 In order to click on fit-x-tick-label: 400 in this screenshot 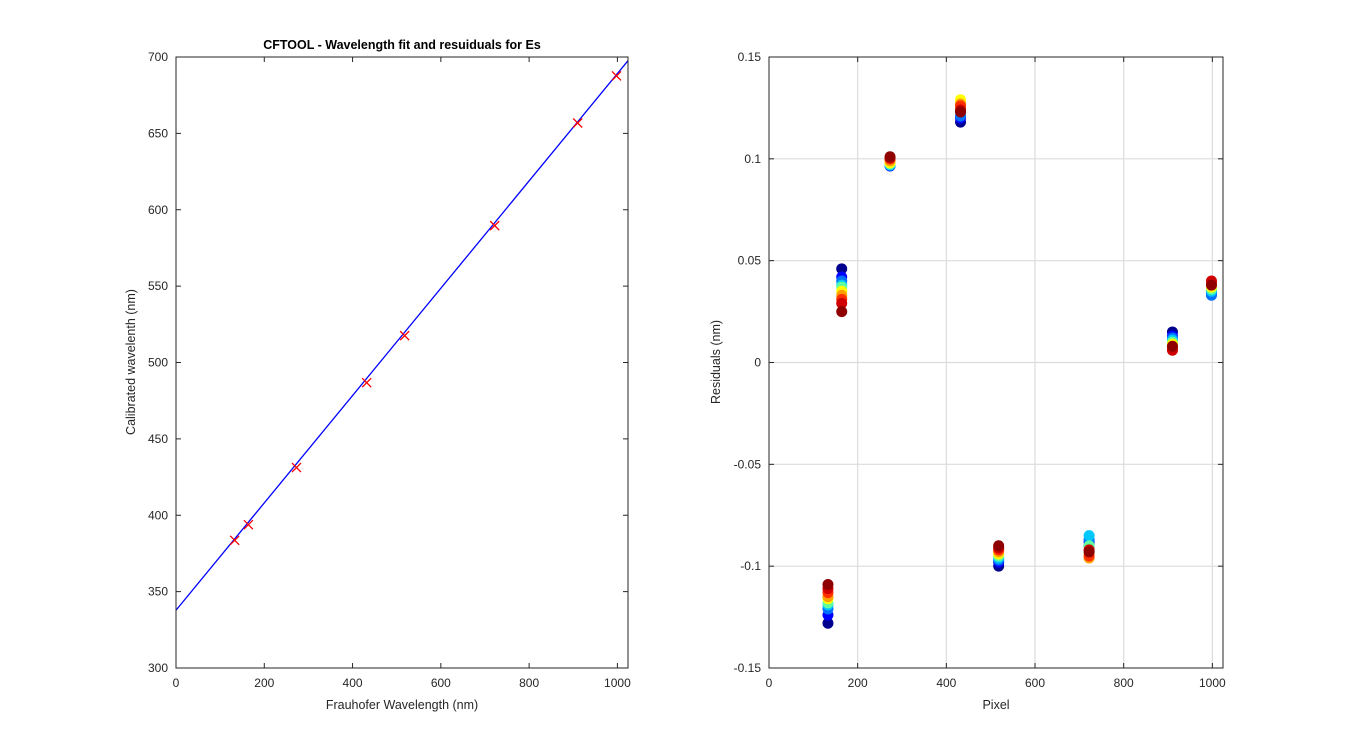, I will do `click(353, 683)`.